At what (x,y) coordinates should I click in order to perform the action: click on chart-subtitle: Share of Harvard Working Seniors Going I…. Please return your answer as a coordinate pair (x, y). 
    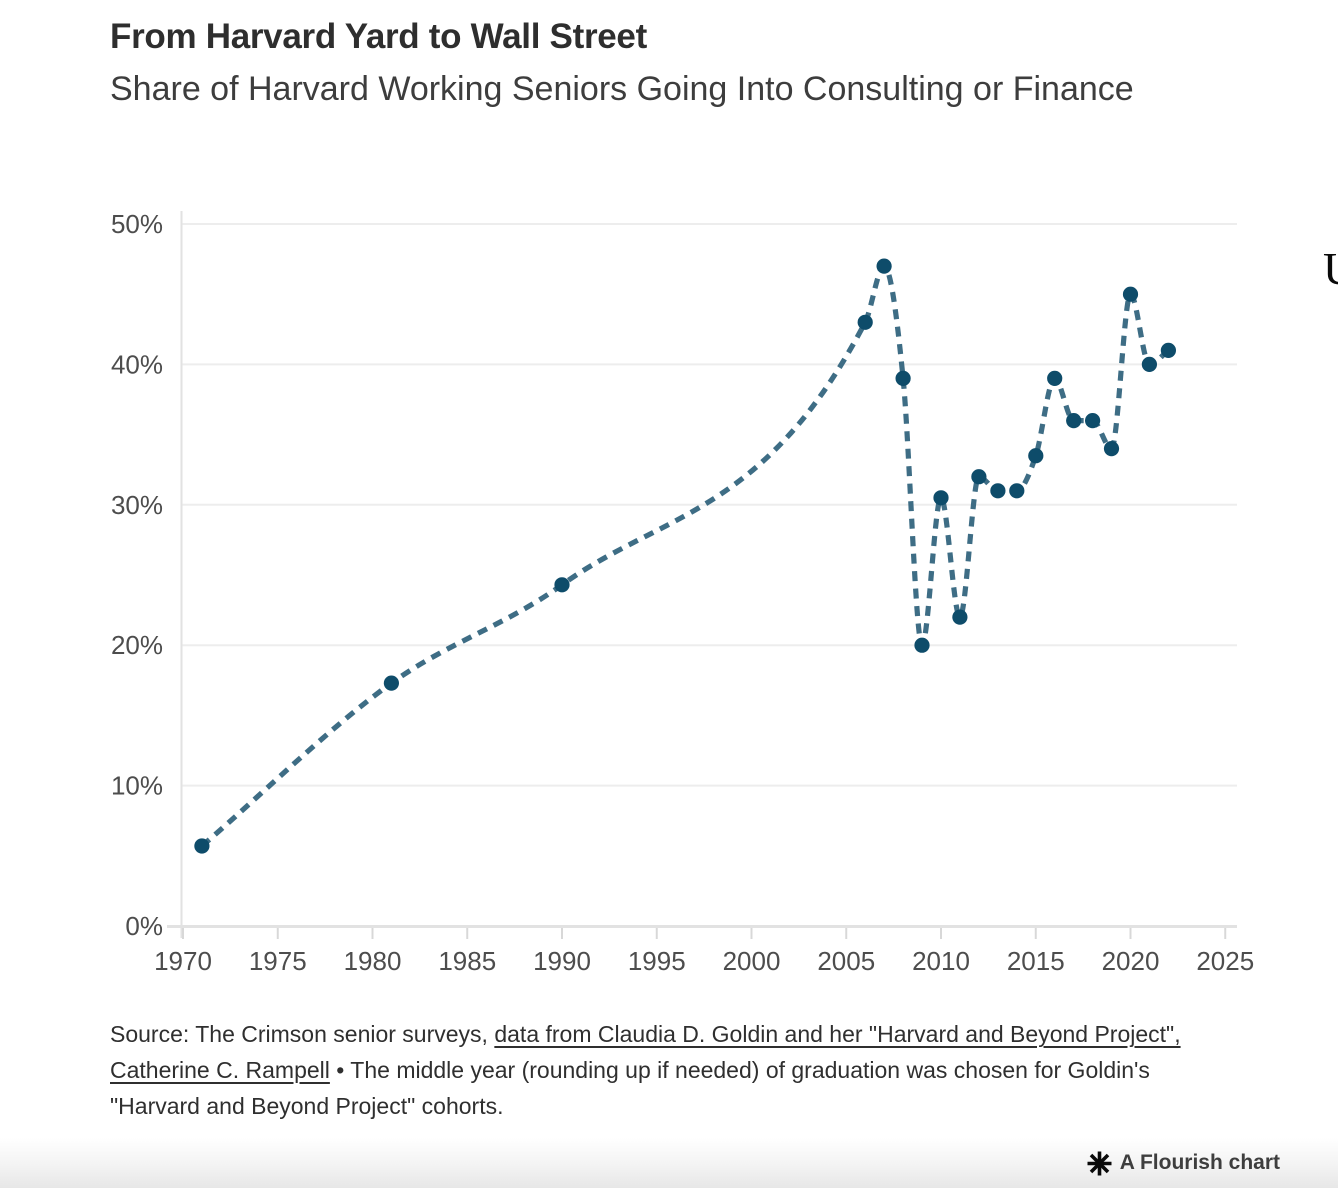
    Looking at the image, I should click on (622, 89).